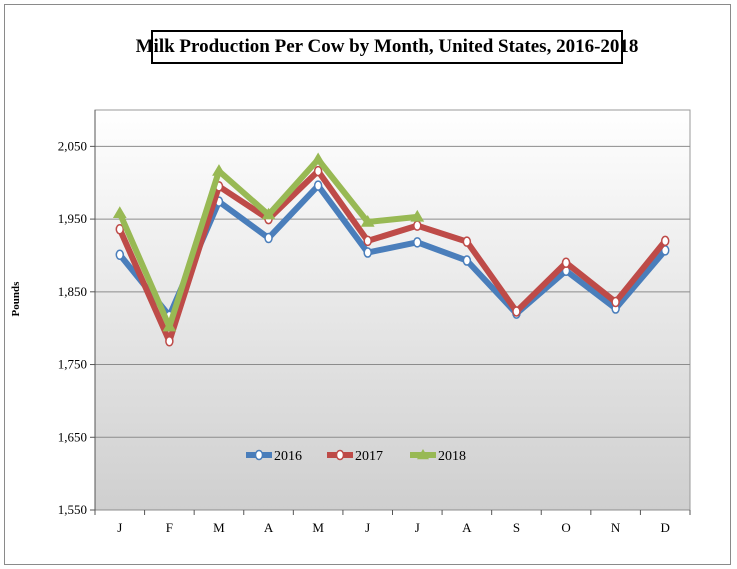  I want to click on x-tick-label: S, so click(516, 527).